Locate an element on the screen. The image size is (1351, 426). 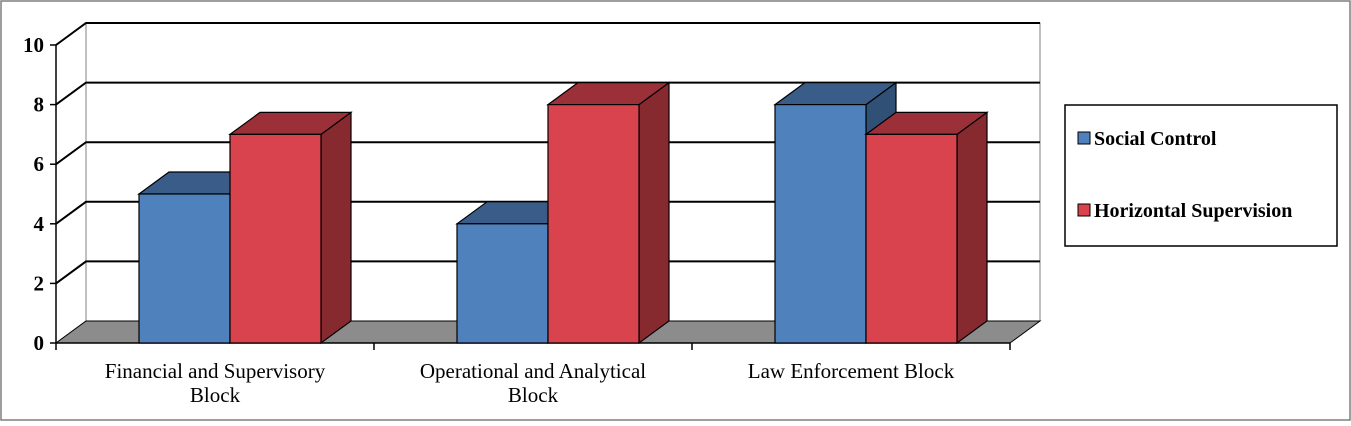
legend-box is located at coordinates (1201, 175).